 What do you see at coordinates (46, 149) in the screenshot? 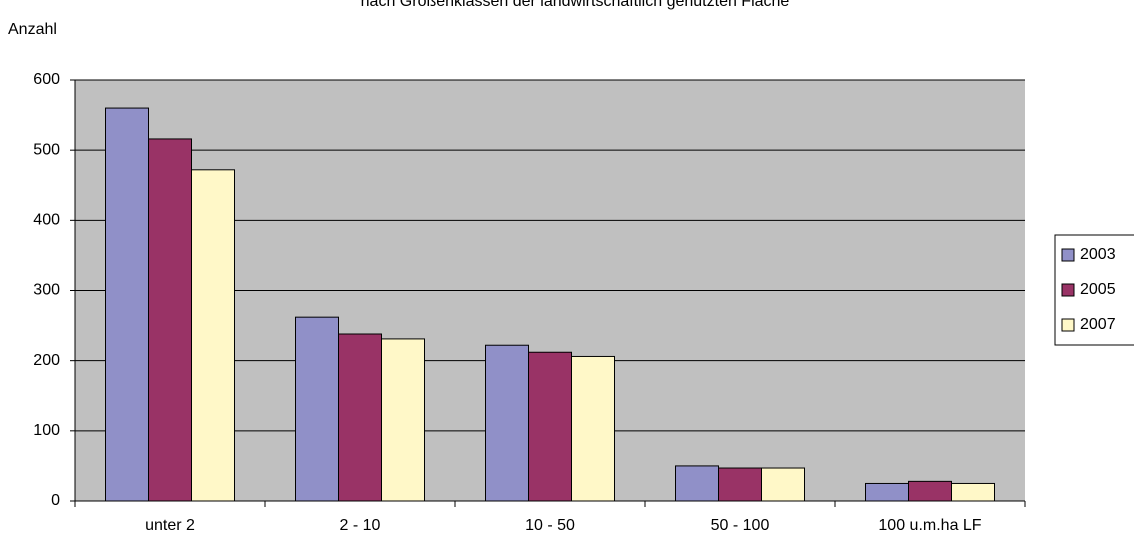
I see `y-tick-label: 500` at bounding box center [46, 149].